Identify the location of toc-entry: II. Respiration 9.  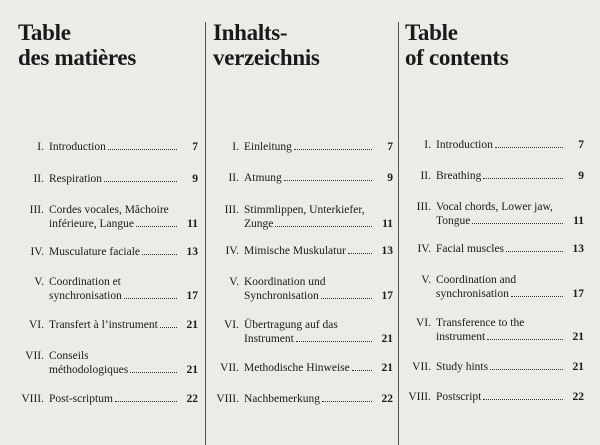
(105, 180).